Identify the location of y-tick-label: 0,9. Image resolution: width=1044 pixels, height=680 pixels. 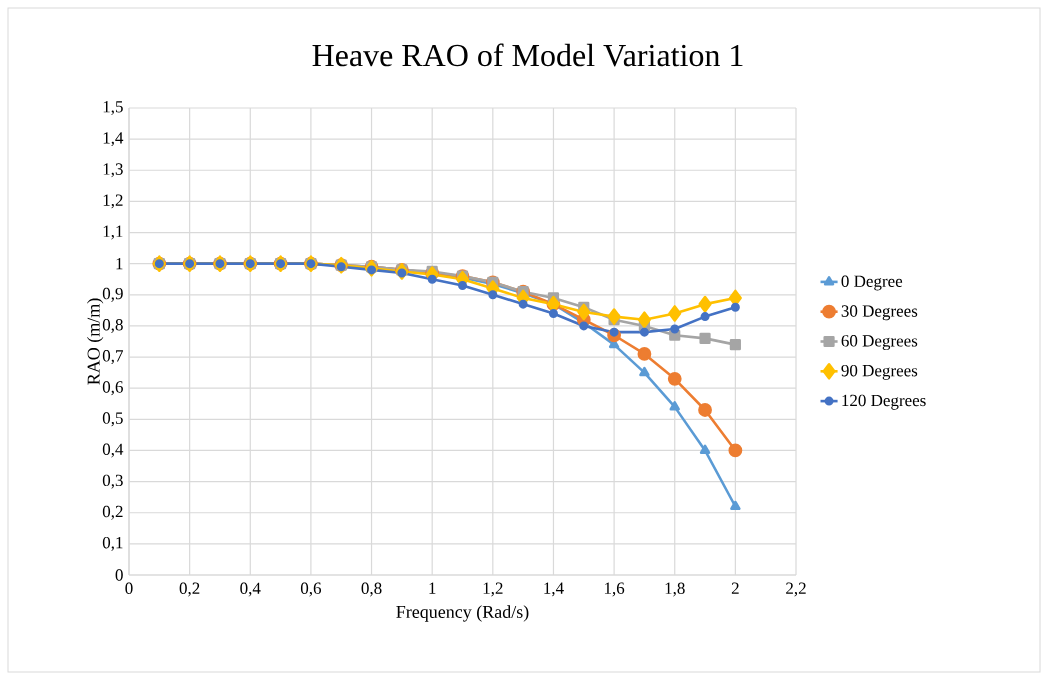
(112, 294).